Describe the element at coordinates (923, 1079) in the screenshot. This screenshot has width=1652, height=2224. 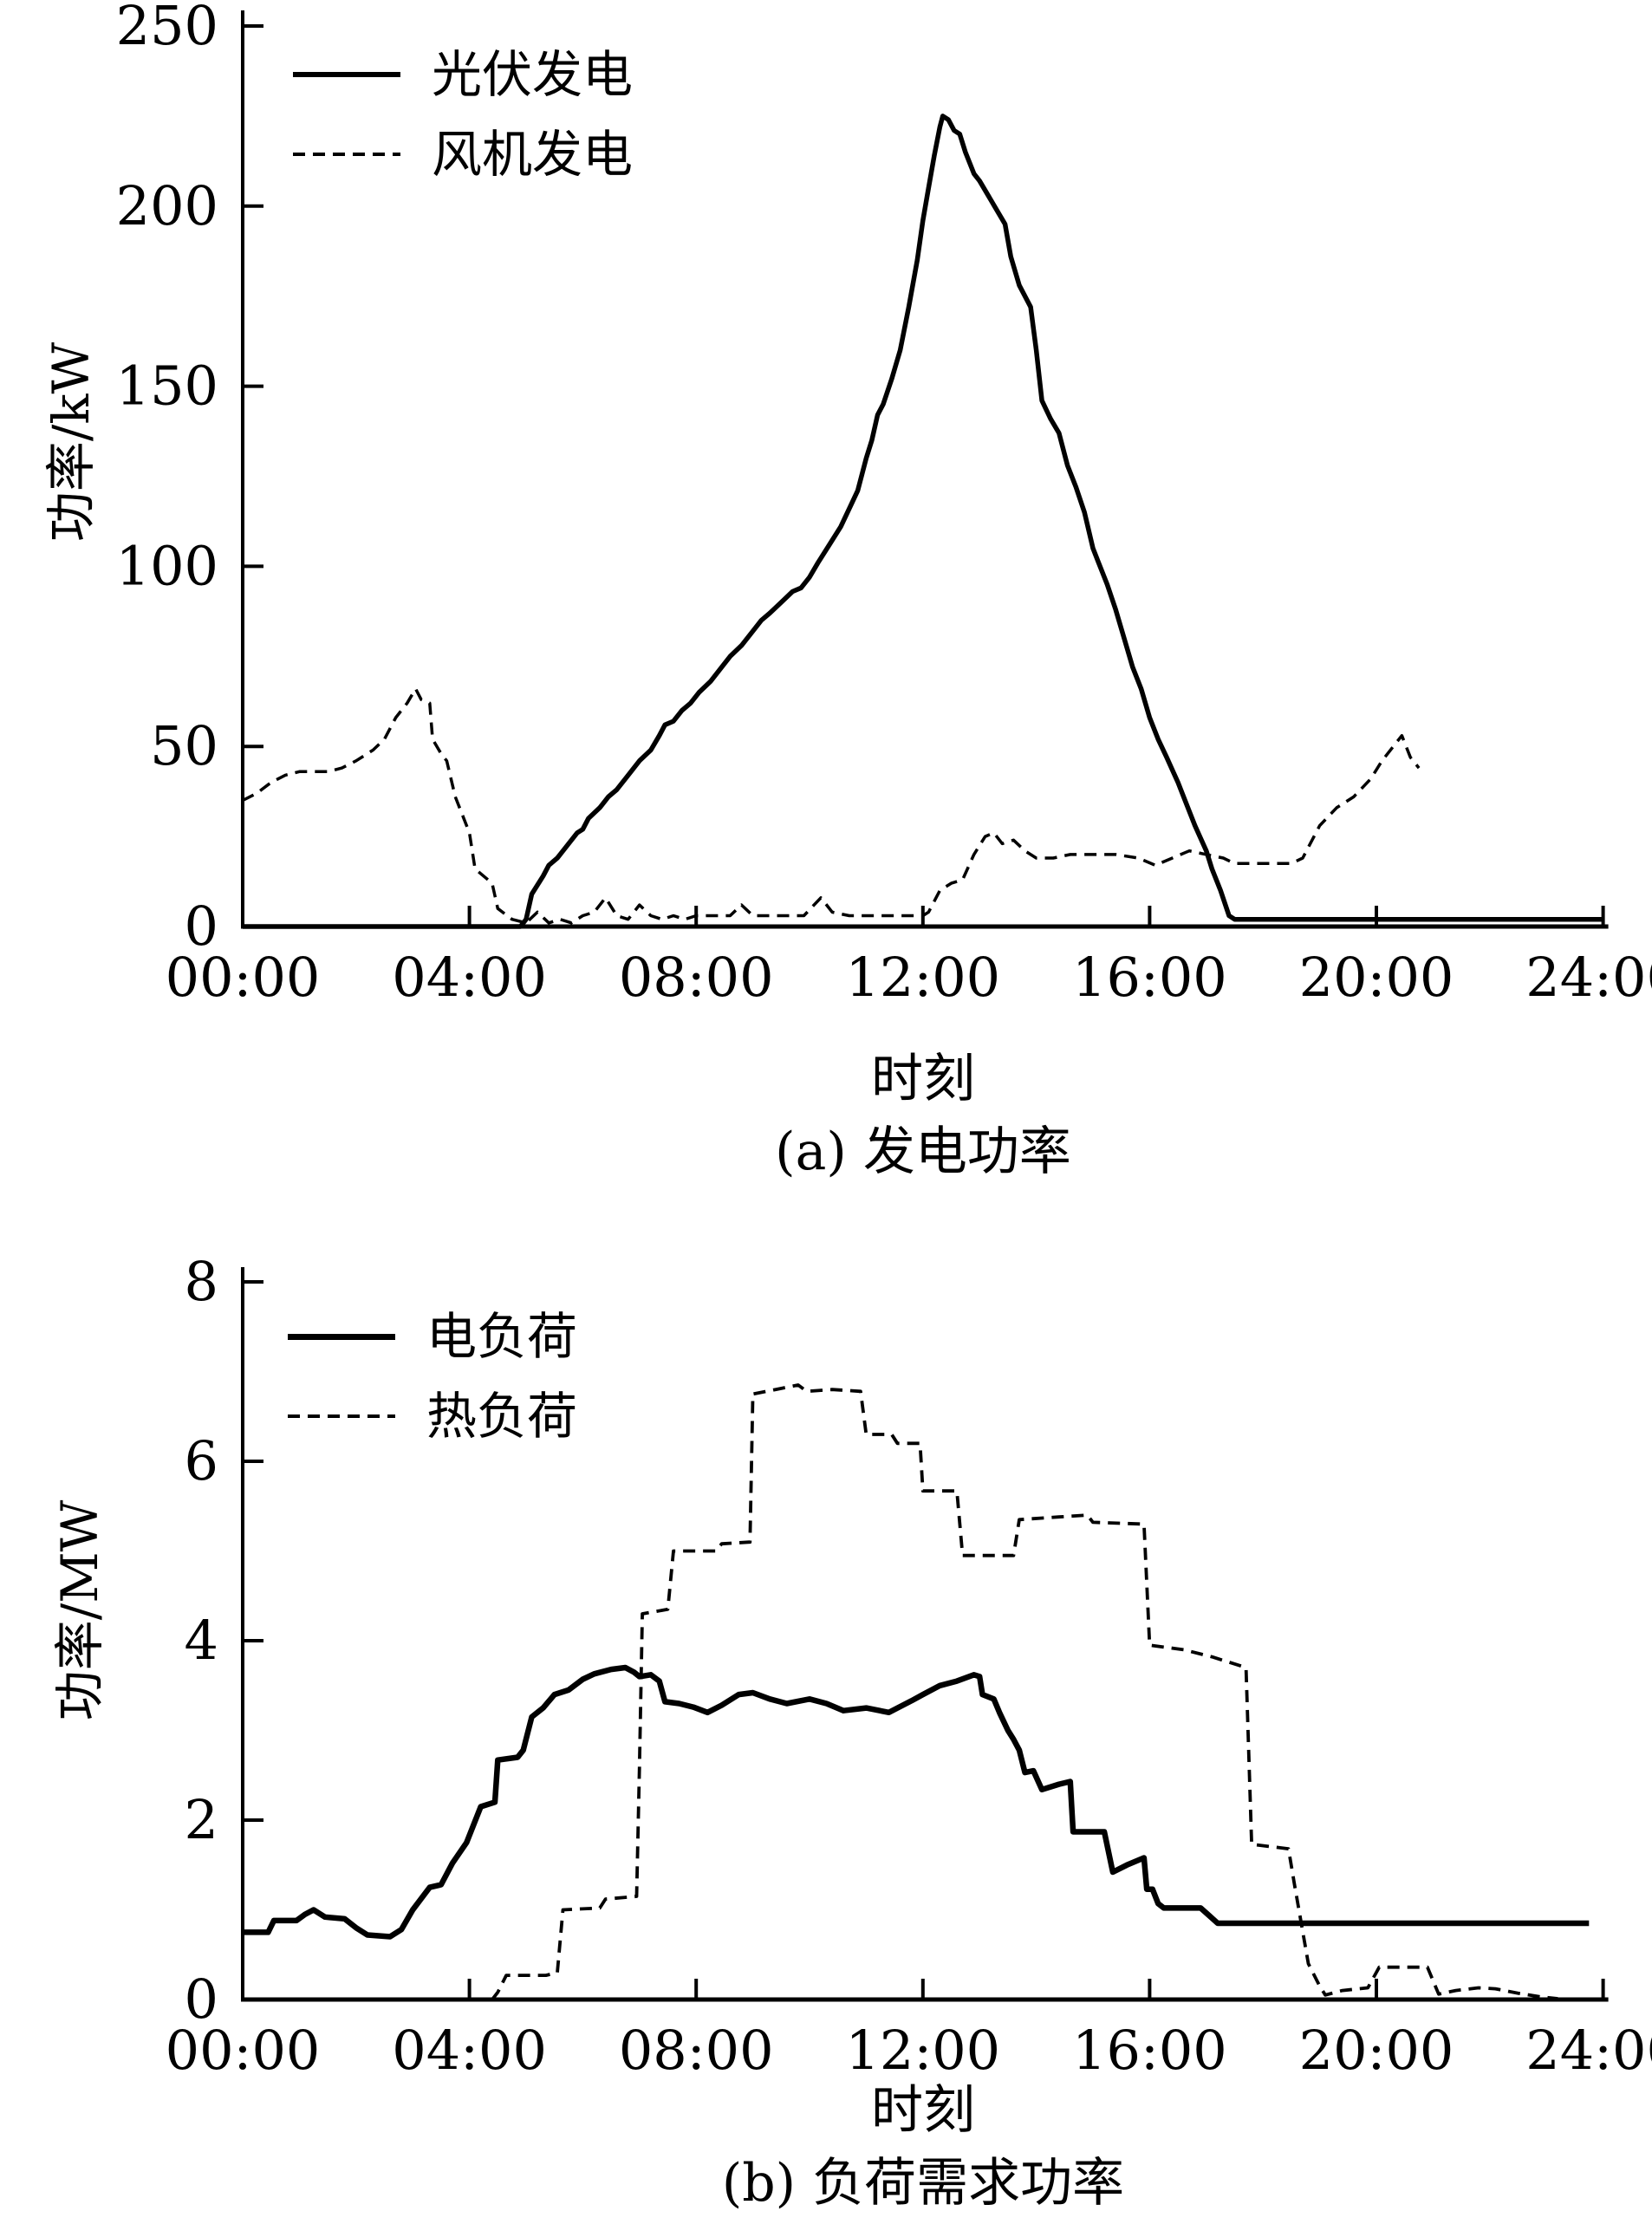
I see `panel-a-x-axis-label: 时刻` at that location.